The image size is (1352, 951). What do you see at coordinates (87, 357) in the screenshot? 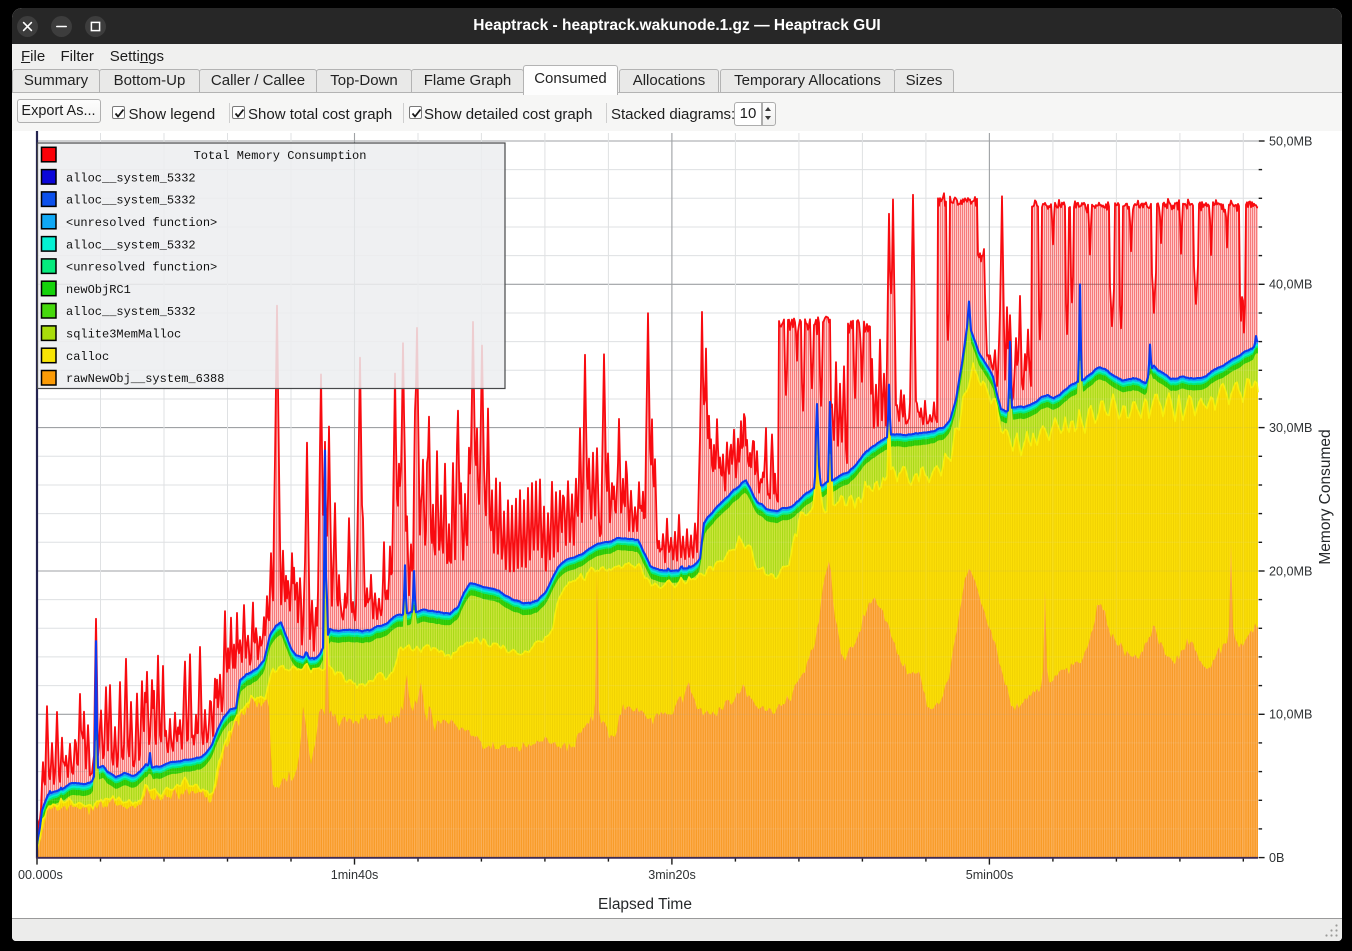
I see `svg-text: calloc` at bounding box center [87, 357].